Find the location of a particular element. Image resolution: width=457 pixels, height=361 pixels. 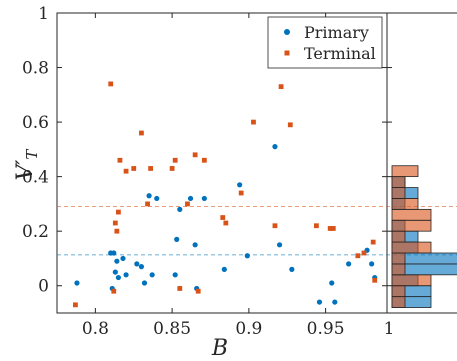

y-axis-label-main: V′ is located at coordinates (25, 170).